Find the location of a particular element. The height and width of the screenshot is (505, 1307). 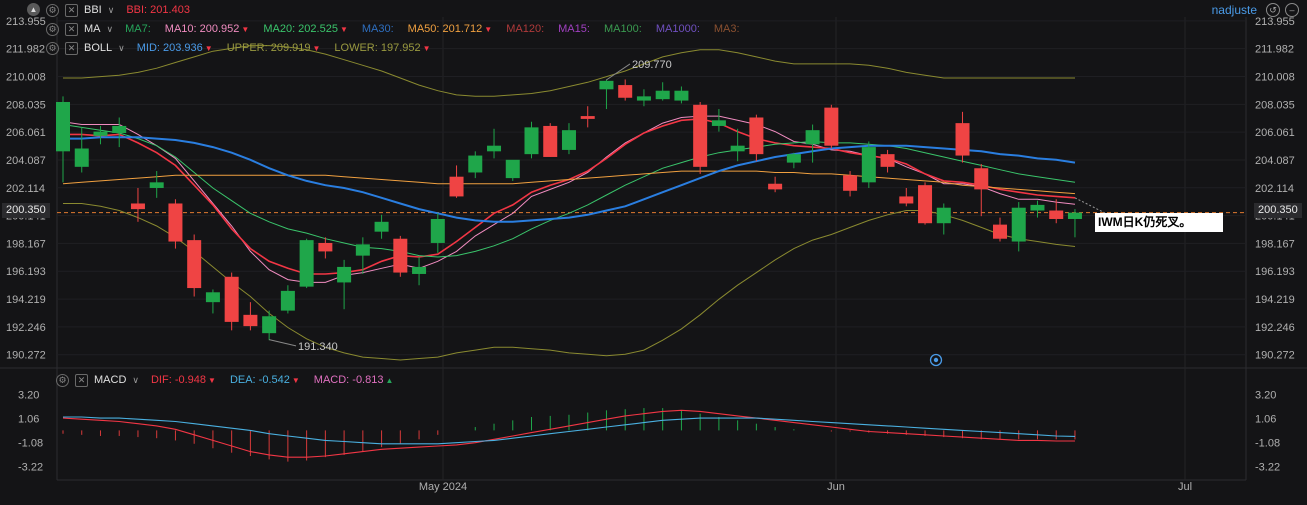

macd-y-tick-label-left: 1.06 is located at coordinates (28, 420).